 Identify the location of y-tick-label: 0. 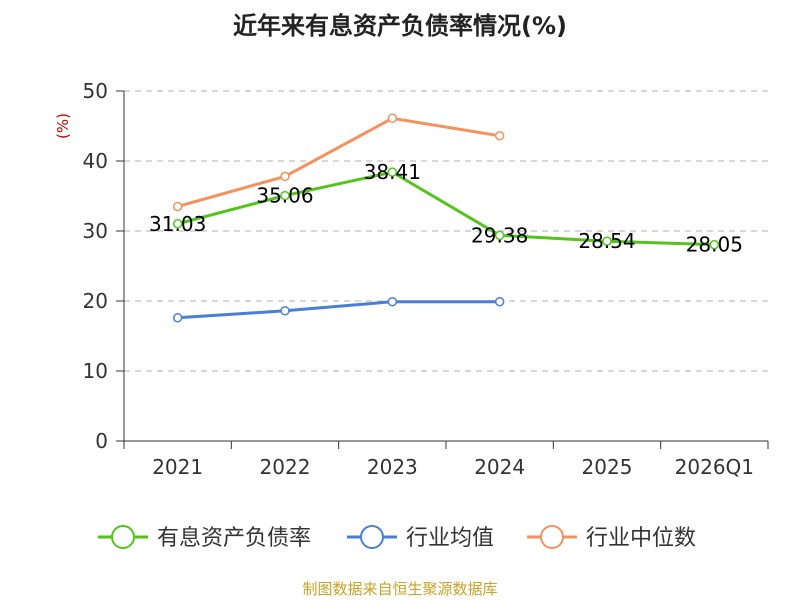
(101, 441).